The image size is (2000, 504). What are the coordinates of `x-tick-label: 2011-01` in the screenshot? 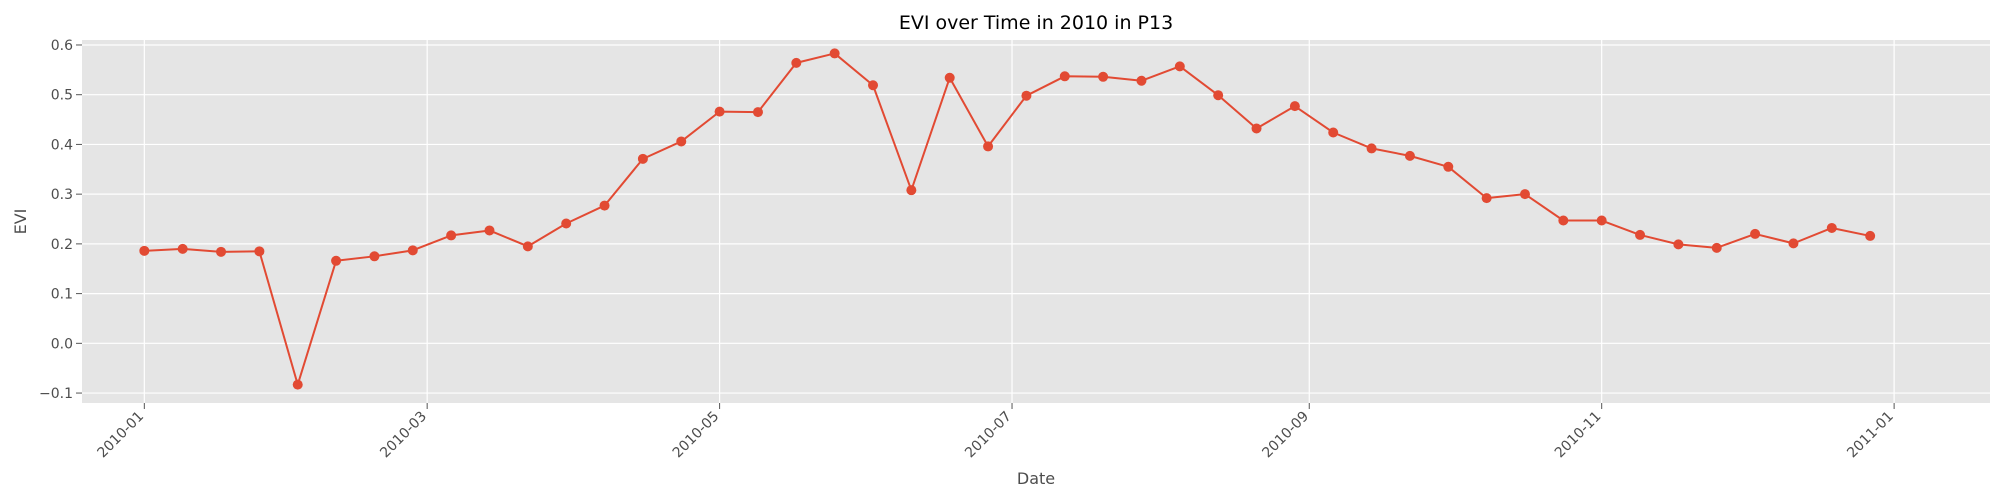 It's located at (1870, 435).